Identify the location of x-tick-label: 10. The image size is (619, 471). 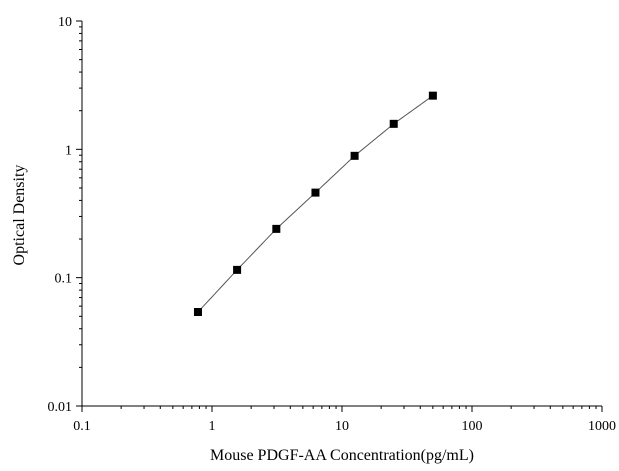
(342, 426).